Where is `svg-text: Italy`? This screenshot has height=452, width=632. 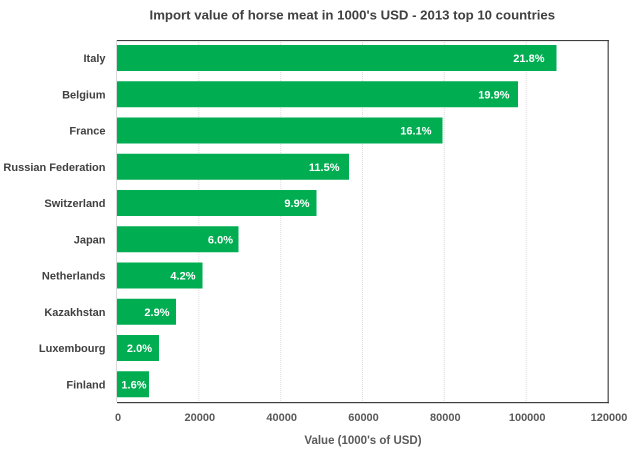 svg-text: Italy is located at coordinates (94, 59).